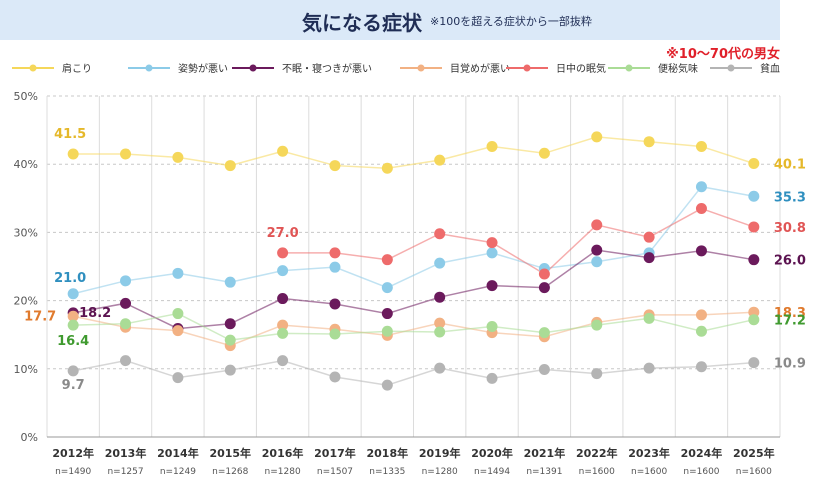 This screenshot has width=840, height=493. I want to click on data-label: 27.0, so click(283, 233).